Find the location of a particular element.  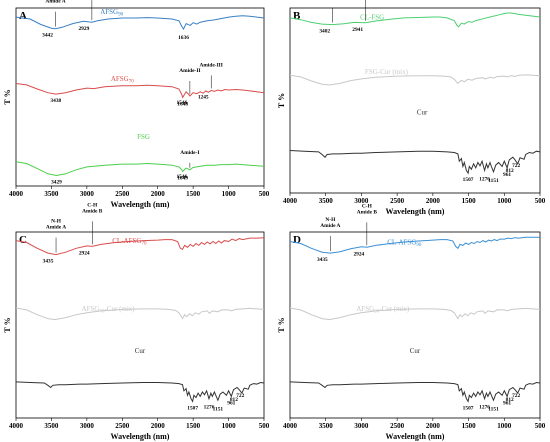

series-label: AFSG90-Cur (mix) is located at coordinates (383, 310).